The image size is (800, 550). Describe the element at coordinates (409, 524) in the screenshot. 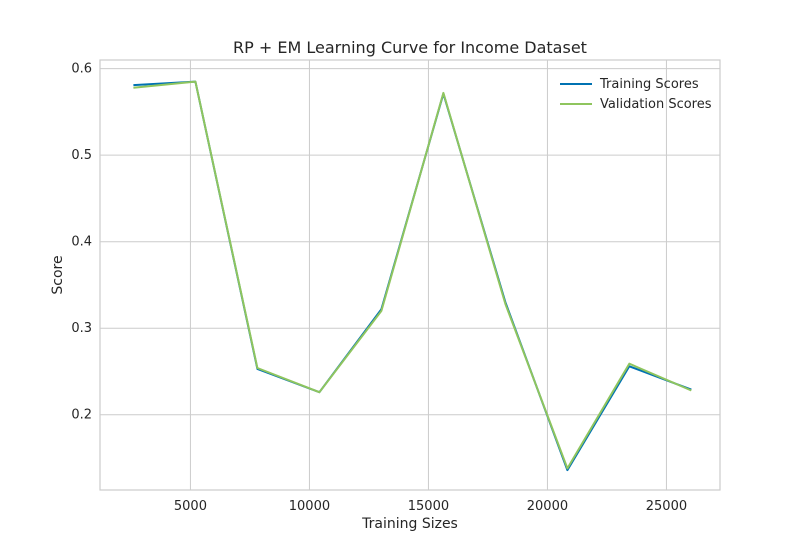

I see `x-axis-label: Training Sizes` at that location.